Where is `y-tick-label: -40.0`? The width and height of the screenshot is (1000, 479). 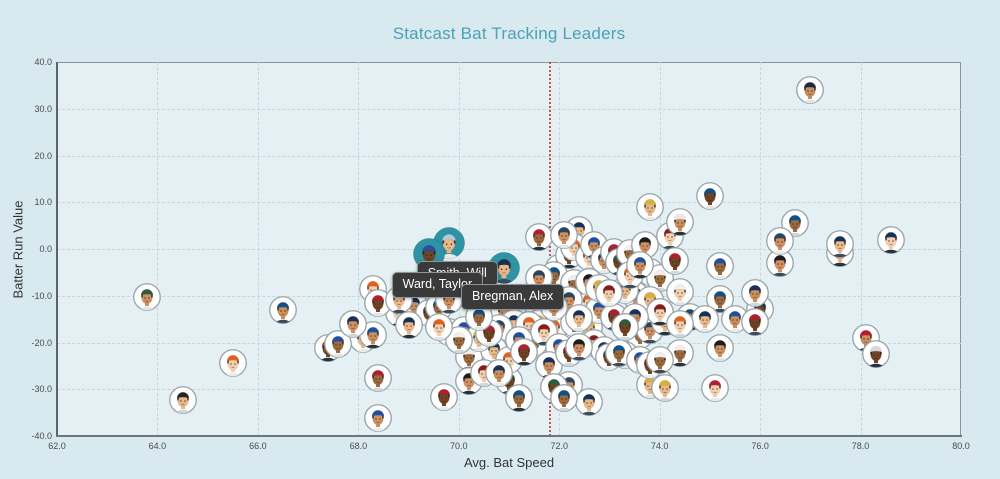
y-tick-label: -40.0 is located at coordinates (41, 436).